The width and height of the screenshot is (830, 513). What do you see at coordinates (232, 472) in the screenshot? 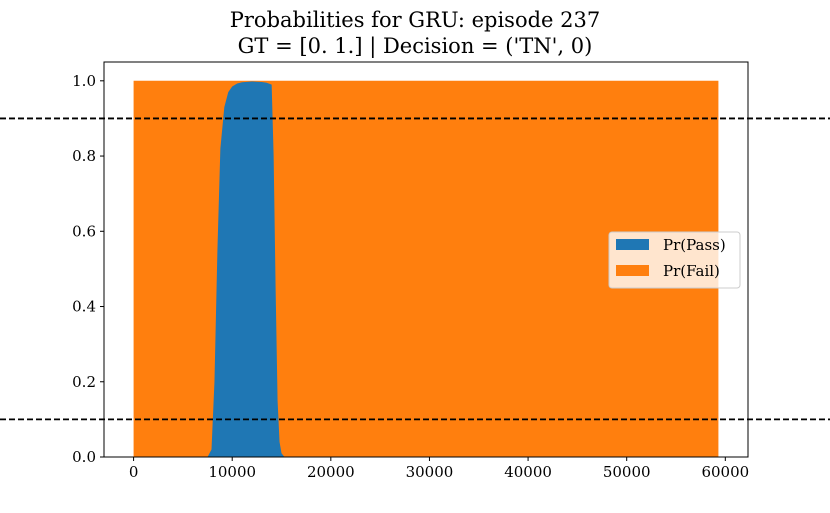
I see `x-tick-label: 10000` at bounding box center [232, 472].